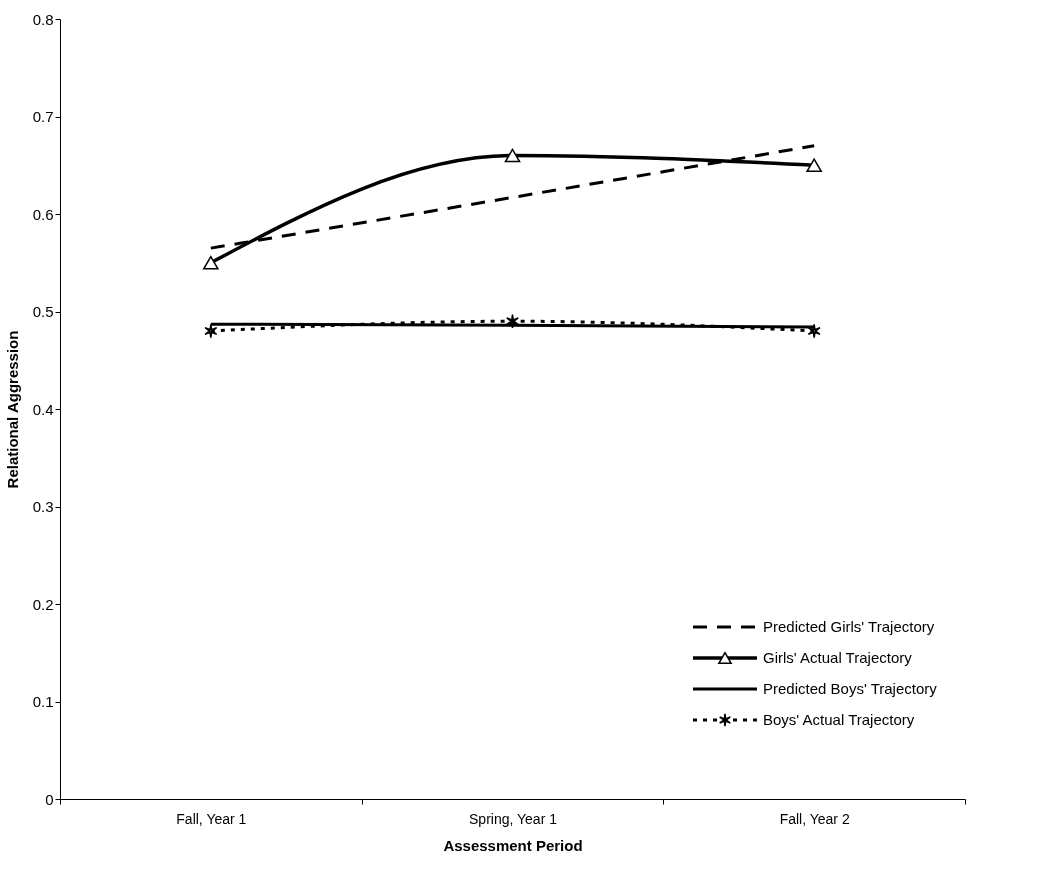 This screenshot has width=1042, height=877. What do you see at coordinates (211, 818) in the screenshot?
I see `x-tick-label: Fall, Year 1` at bounding box center [211, 818].